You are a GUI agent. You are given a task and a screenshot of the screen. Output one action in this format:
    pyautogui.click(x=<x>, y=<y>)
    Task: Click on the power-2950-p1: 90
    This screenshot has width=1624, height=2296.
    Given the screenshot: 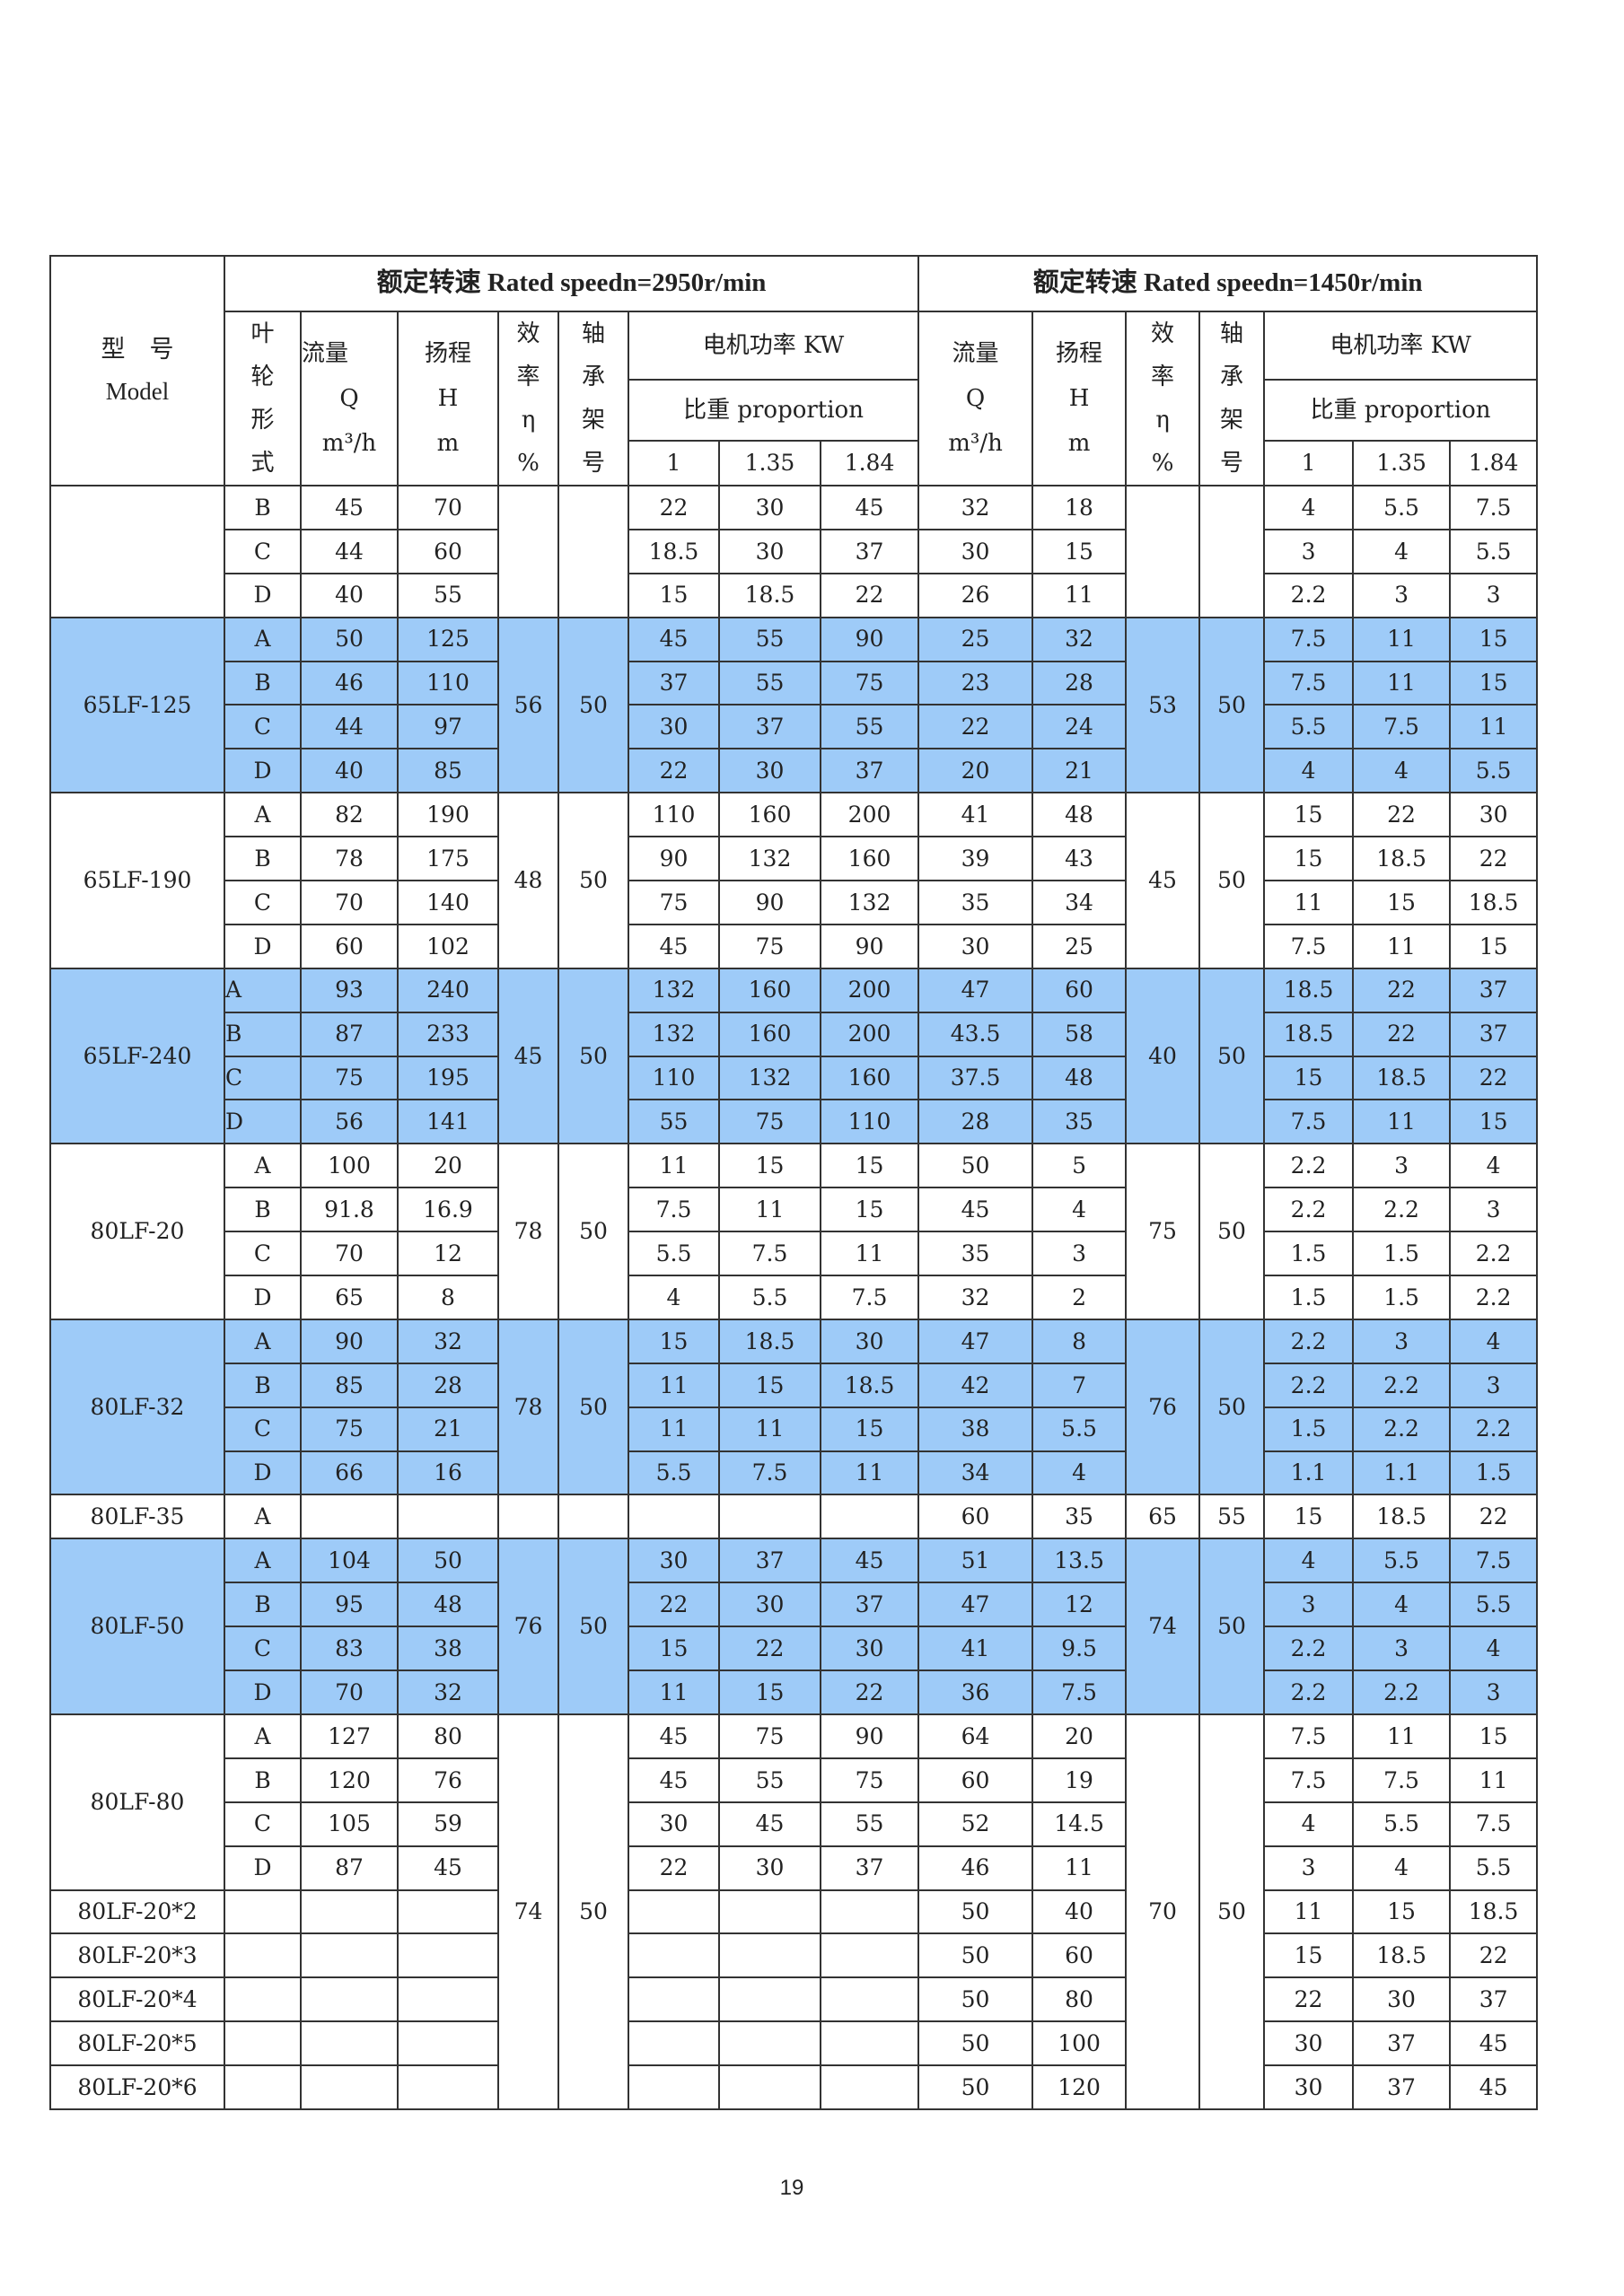 What is the action you would take?
    pyautogui.click(x=674, y=859)
    